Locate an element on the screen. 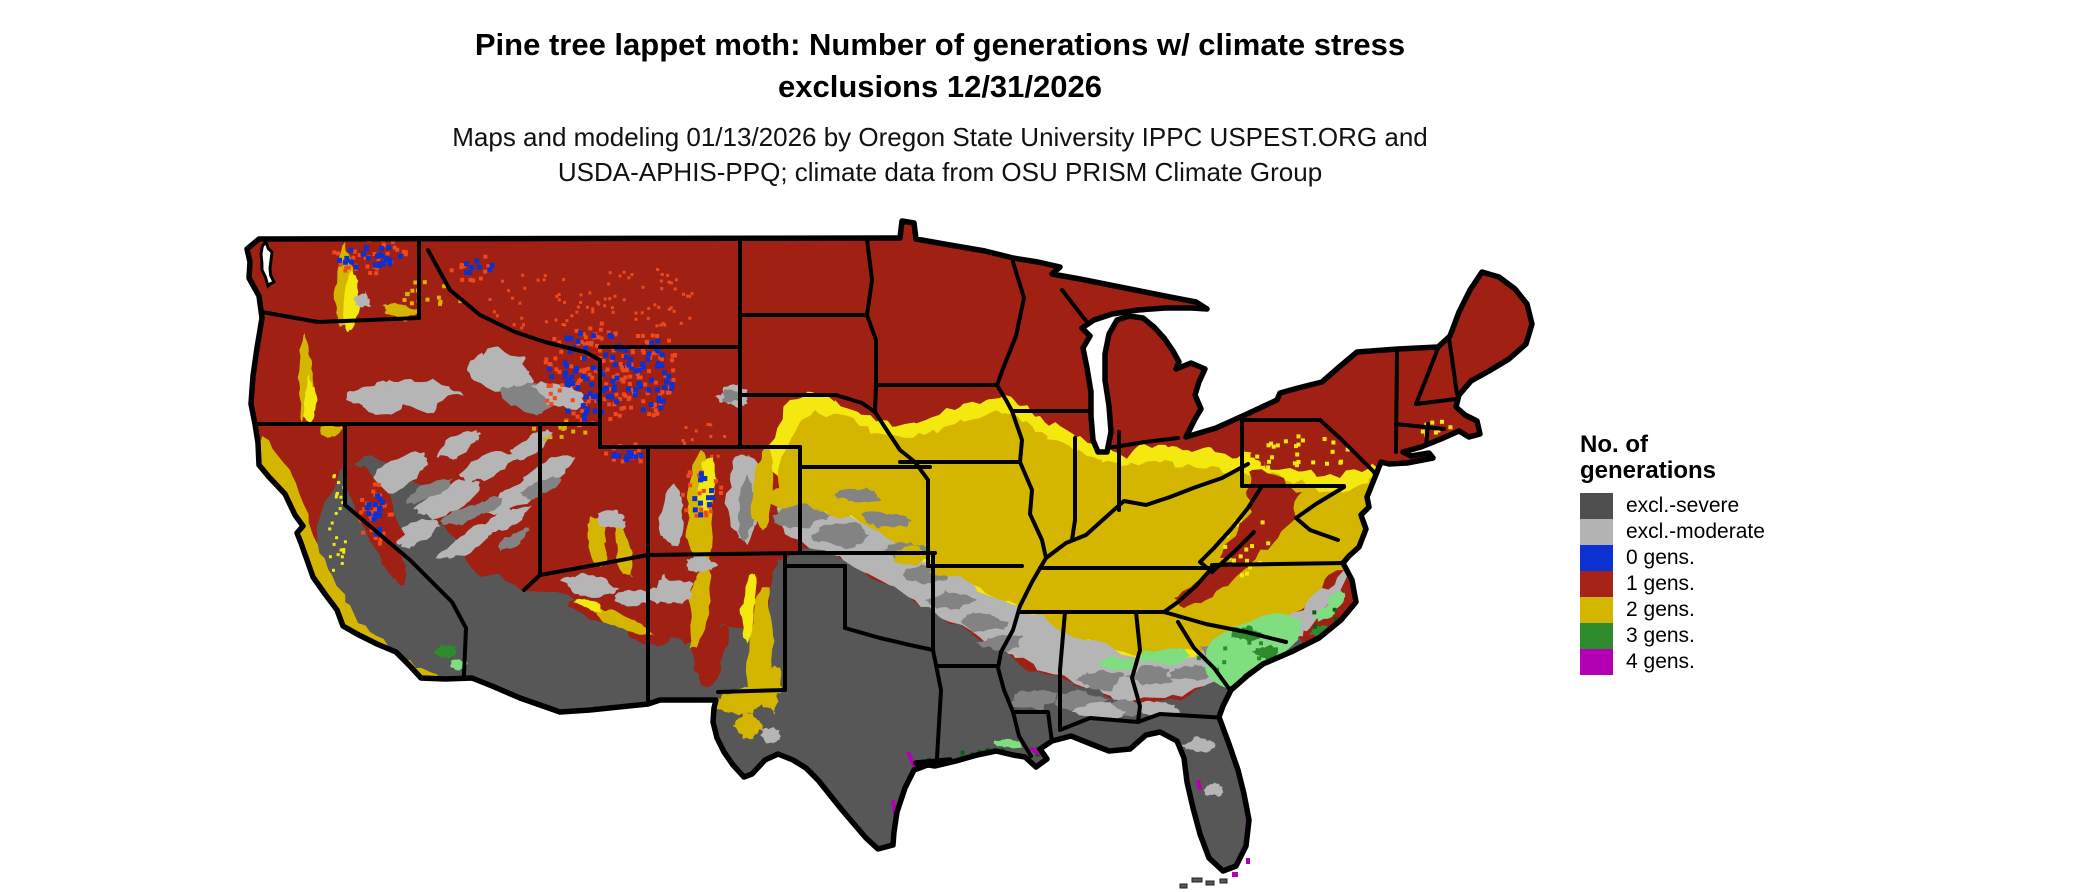  legend-item: 2 gens. is located at coordinates (1672, 610).